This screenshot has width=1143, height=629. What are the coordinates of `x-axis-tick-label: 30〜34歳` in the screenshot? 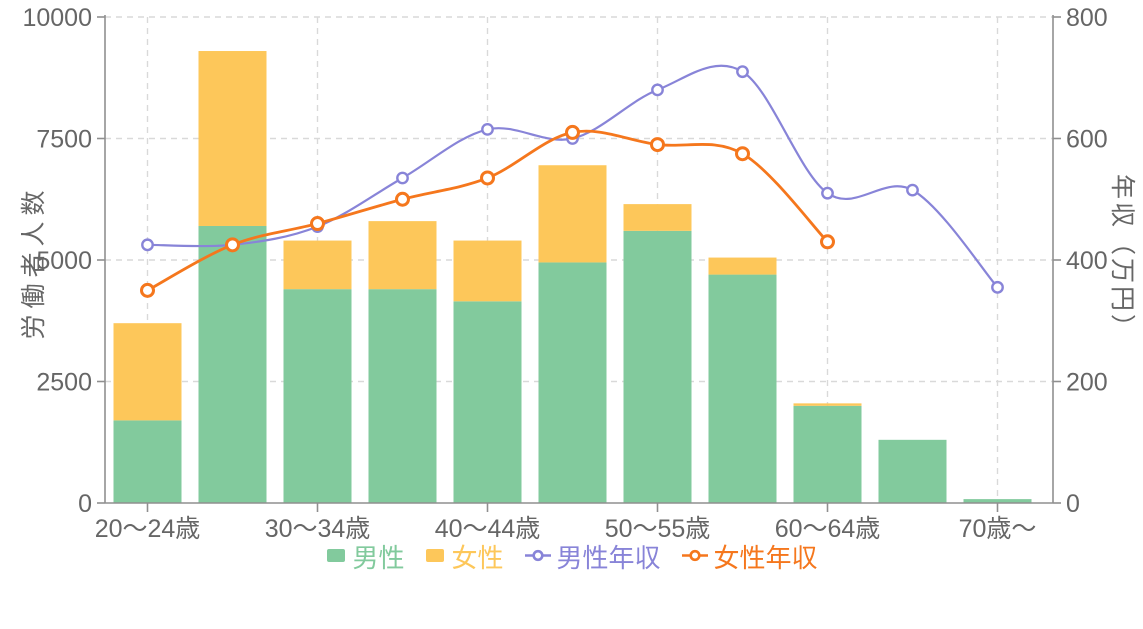 It's located at (318, 527).